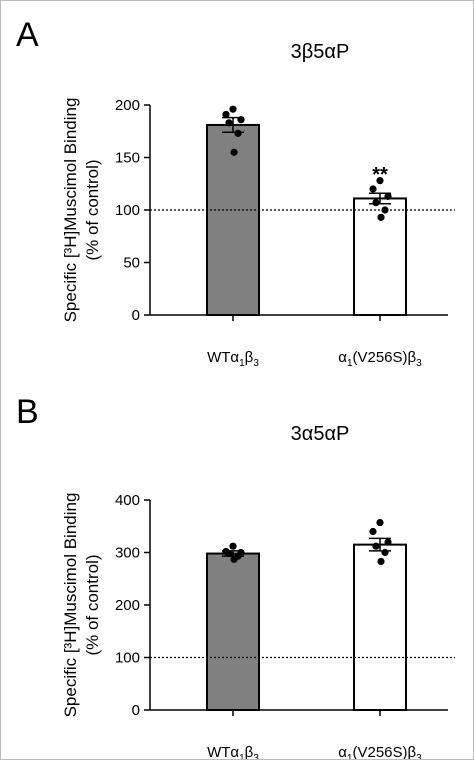 Image resolution: width=474 pixels, height=760 pixels. I want to click on chart-title: 3β5αP, so click(320, 52).